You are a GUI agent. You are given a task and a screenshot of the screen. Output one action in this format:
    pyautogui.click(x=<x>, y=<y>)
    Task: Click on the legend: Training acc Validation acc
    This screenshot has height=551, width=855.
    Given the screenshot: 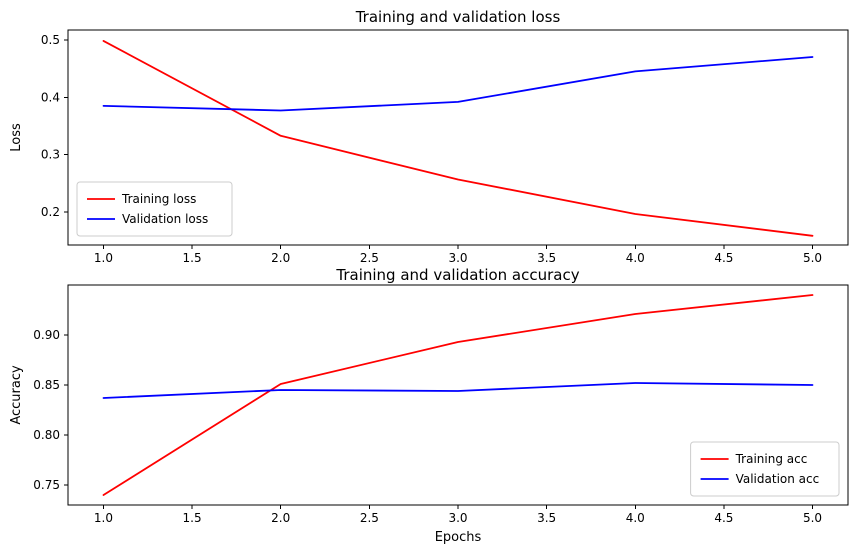 What is the action you would take?
    pyautogui.click(x=765, y=469)
    